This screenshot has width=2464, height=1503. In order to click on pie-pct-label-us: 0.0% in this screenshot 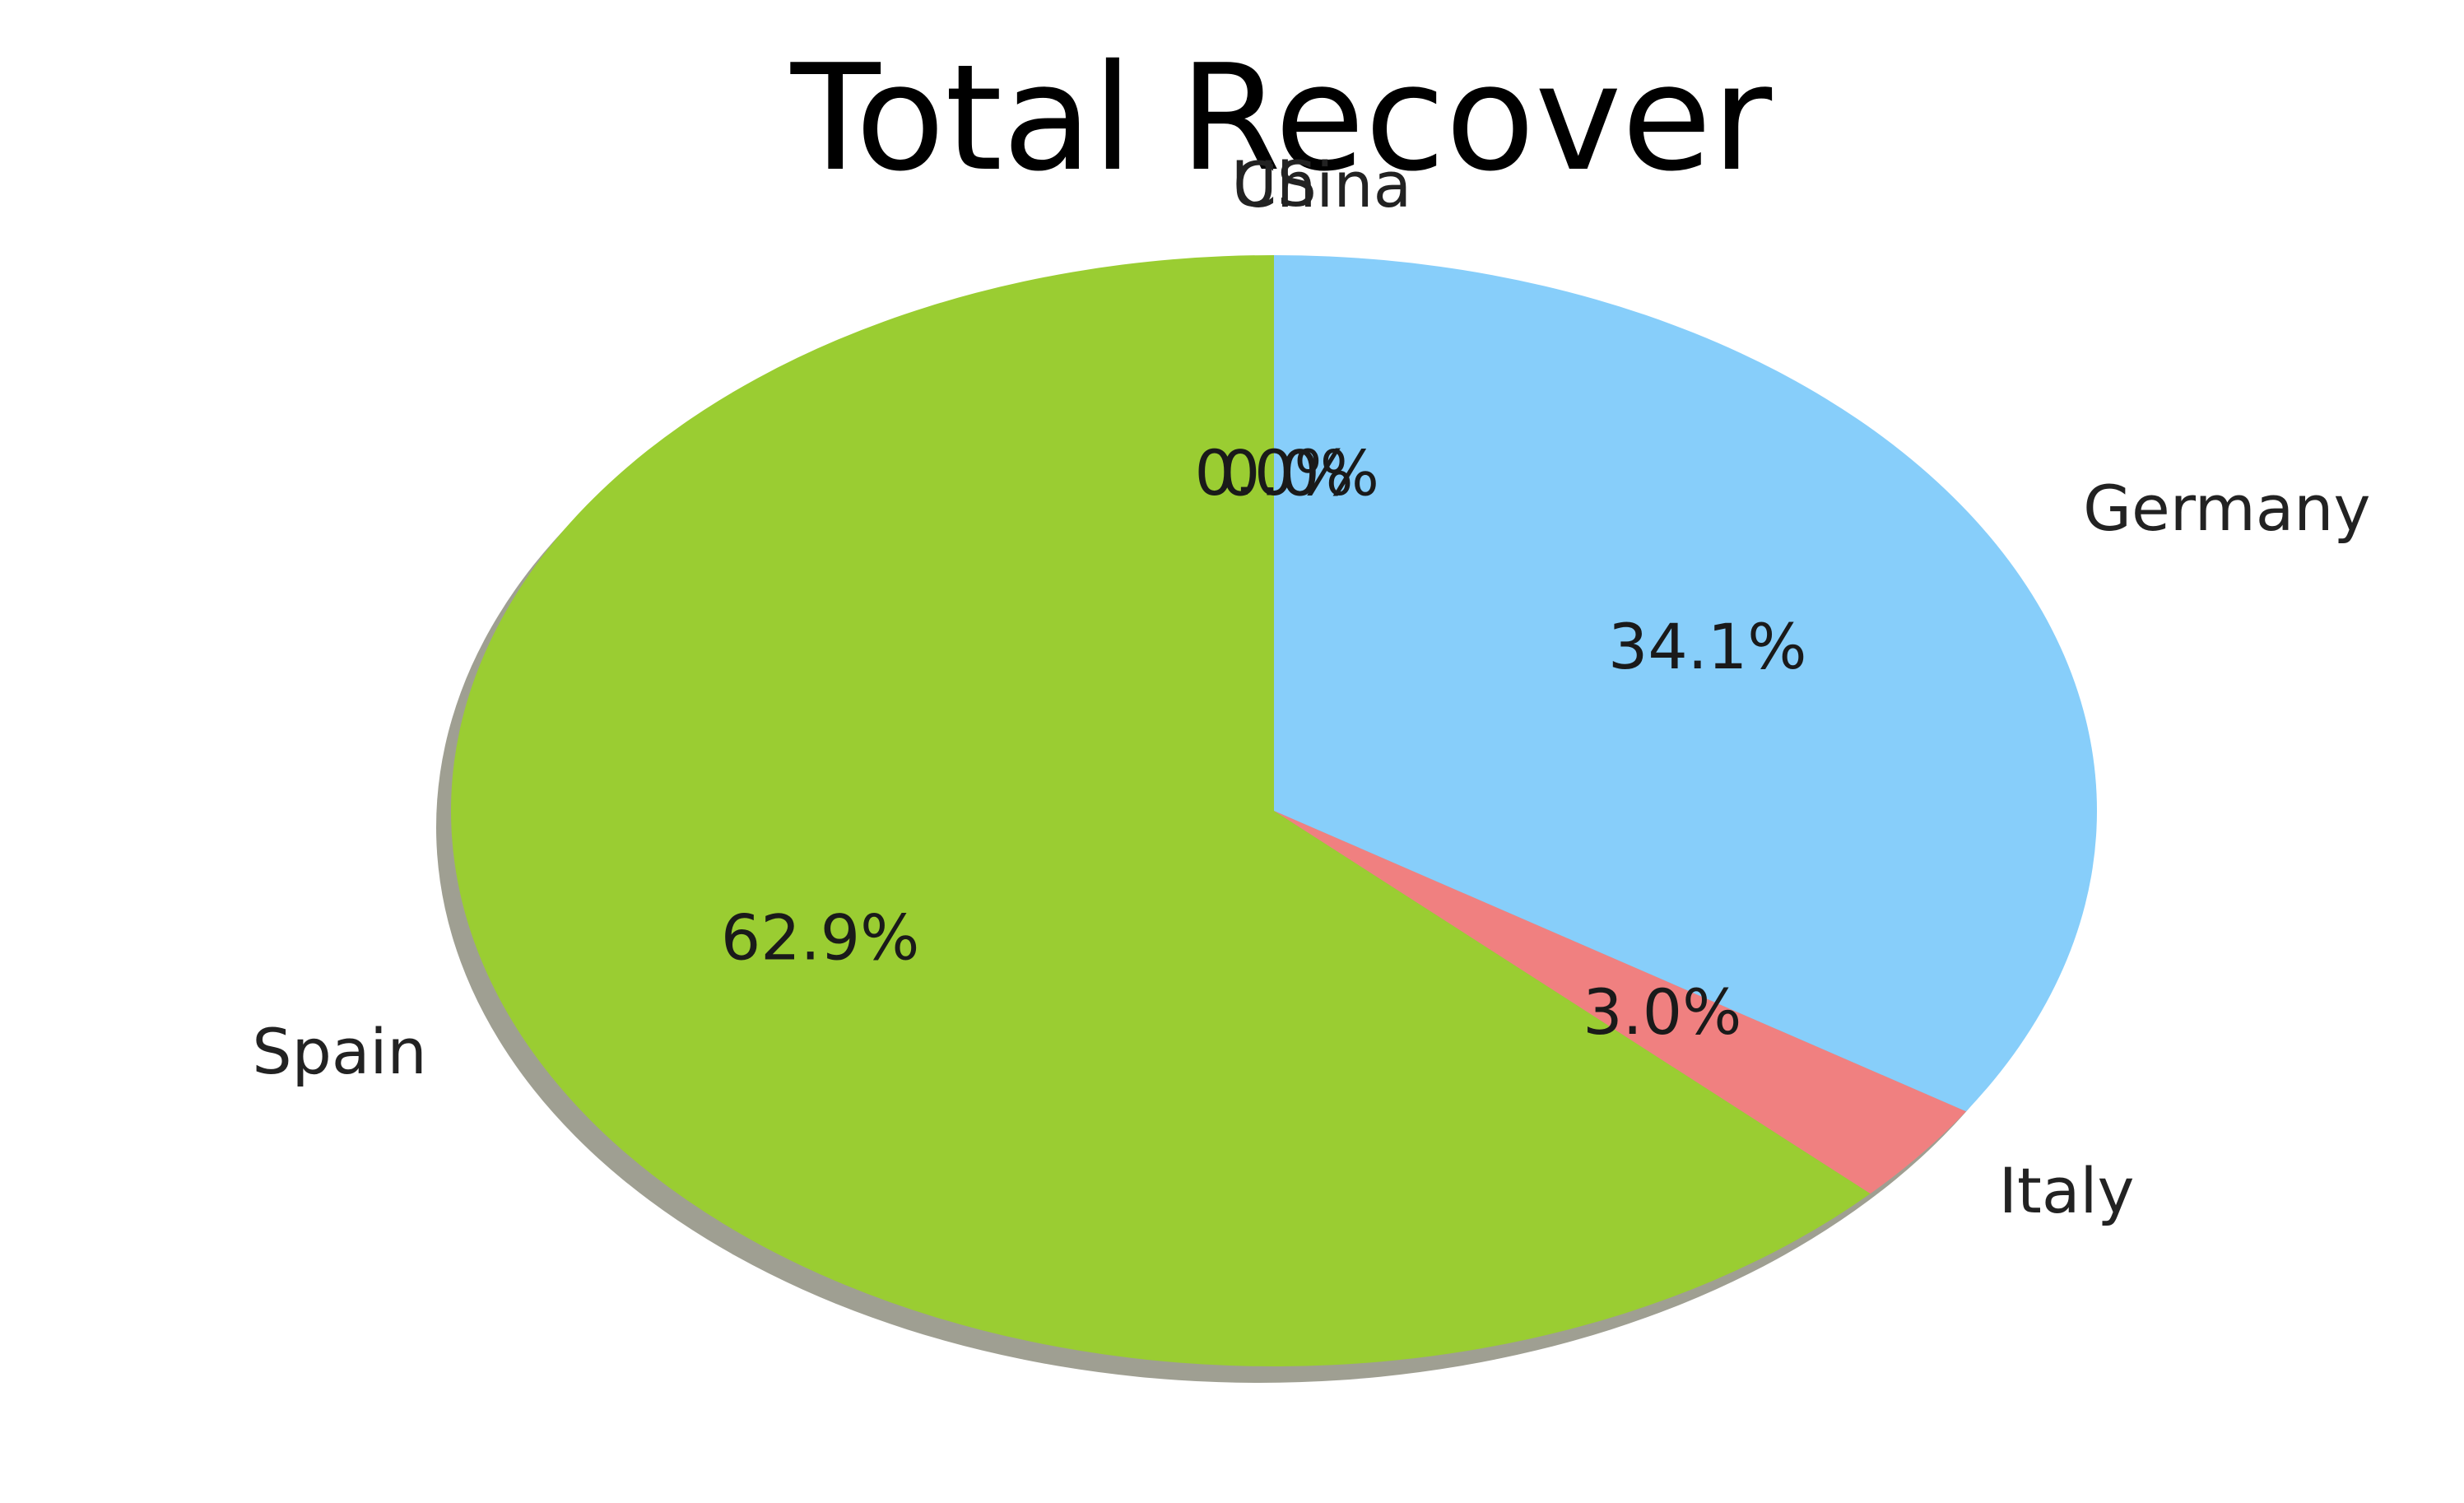, I will do `click(1273, 473)`.